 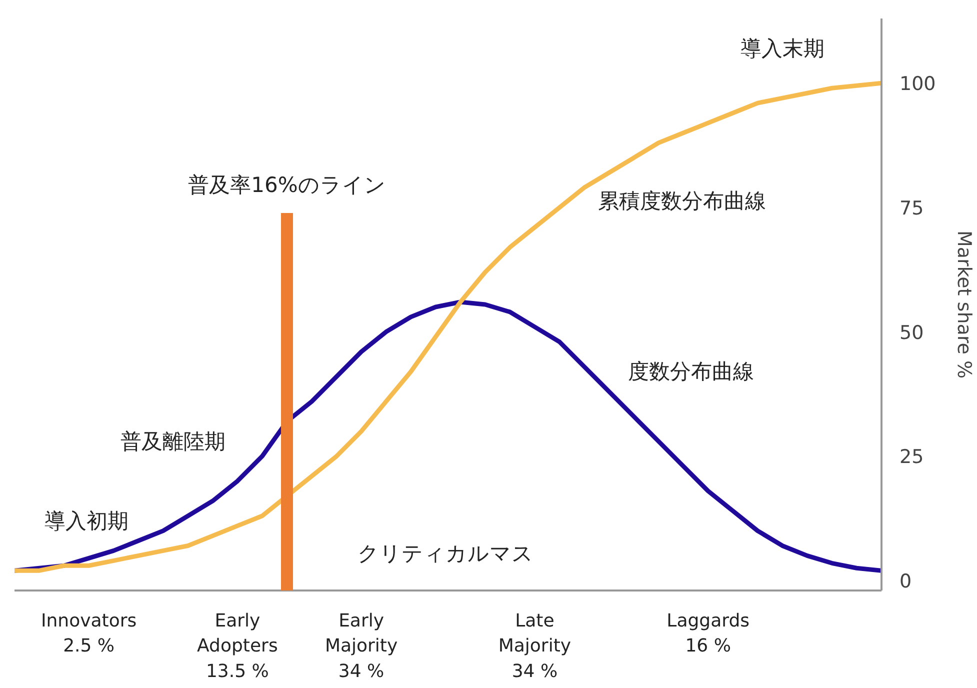 I want to click on y-tick-label: 25, so click(x=912, y=457).